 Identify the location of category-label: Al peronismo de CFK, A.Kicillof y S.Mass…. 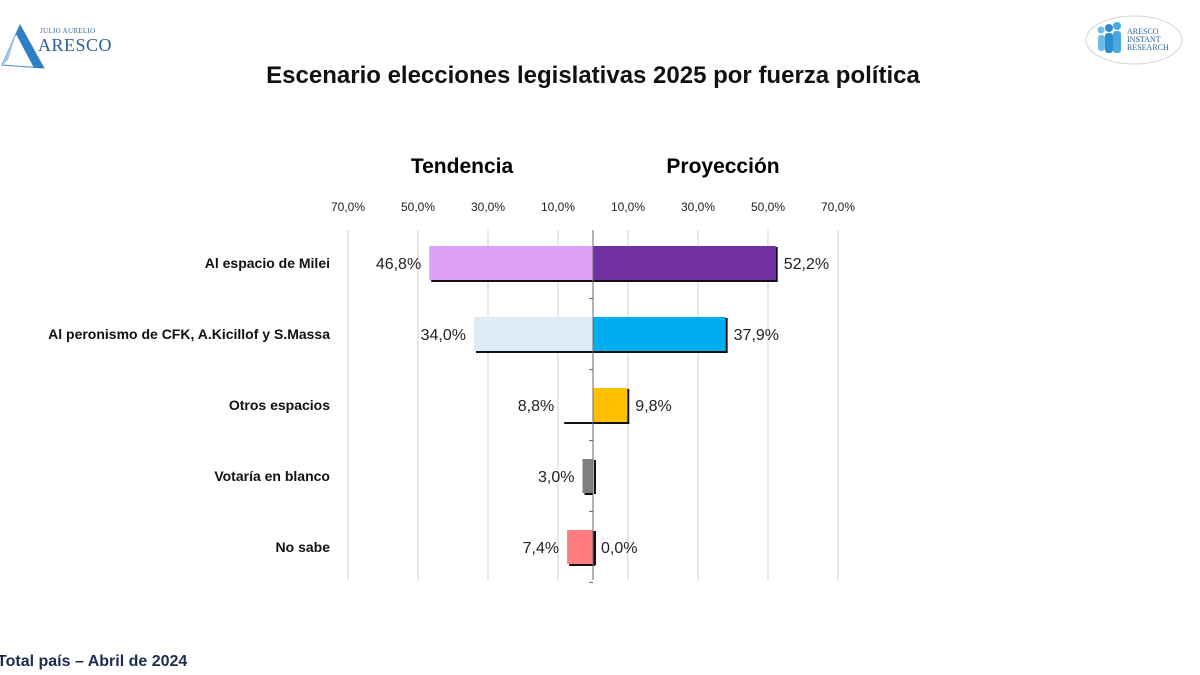
(189, 334).